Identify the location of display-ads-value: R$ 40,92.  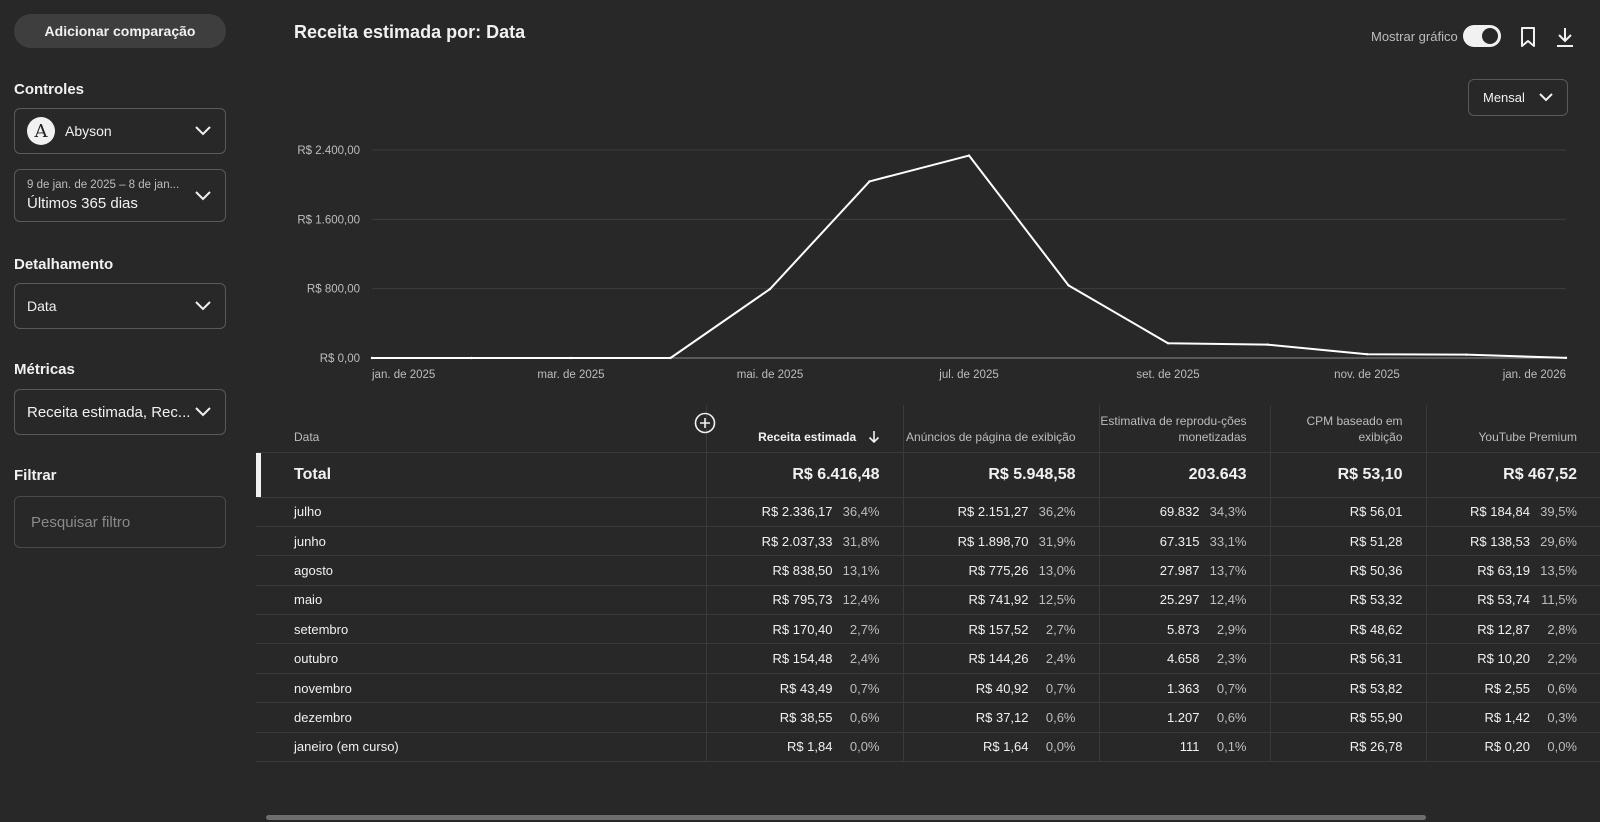
(1002, 688).